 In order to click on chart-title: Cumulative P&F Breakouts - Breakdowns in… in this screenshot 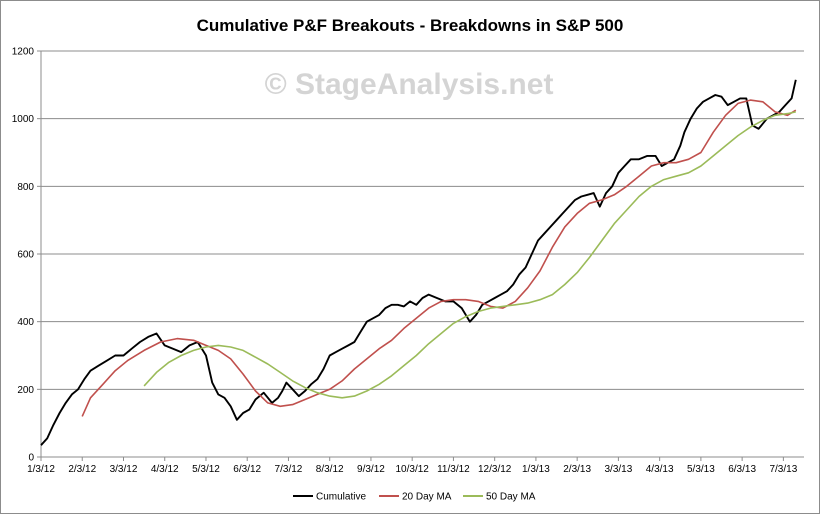, I will do `click(410, 25)`.